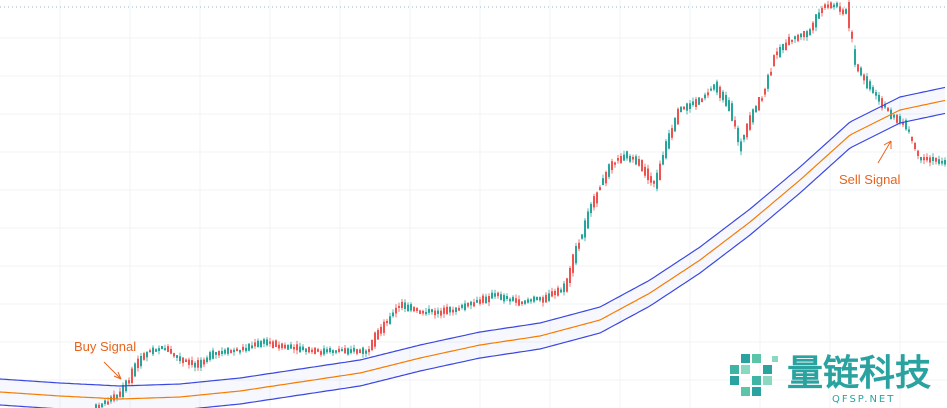 The height and width of the screenshot is (408, 947). I want to click on sell-signal-arrowhead, so click(887, 144).